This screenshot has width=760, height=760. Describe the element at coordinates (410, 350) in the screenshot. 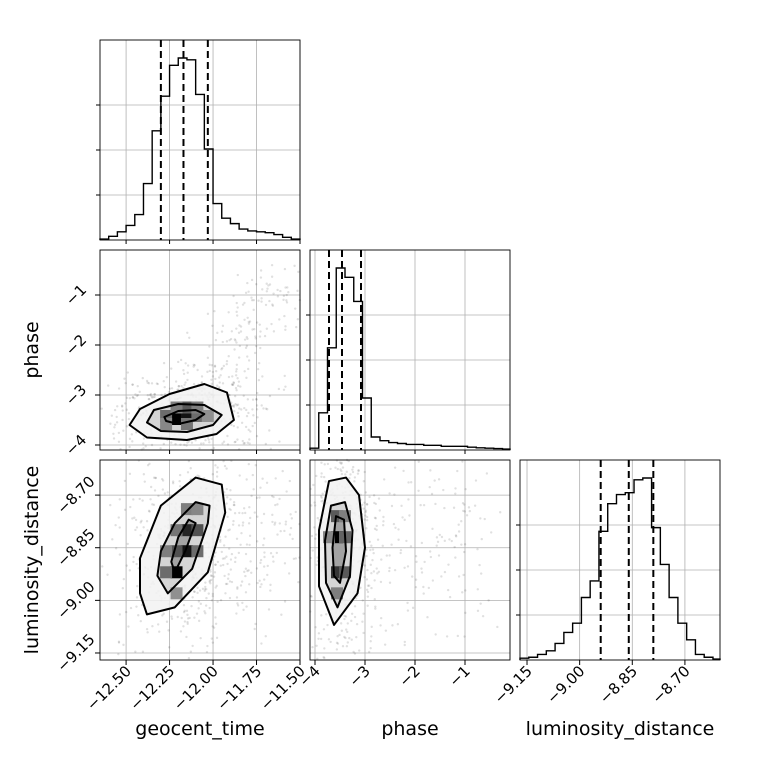

I see `panel-frame` at that location.